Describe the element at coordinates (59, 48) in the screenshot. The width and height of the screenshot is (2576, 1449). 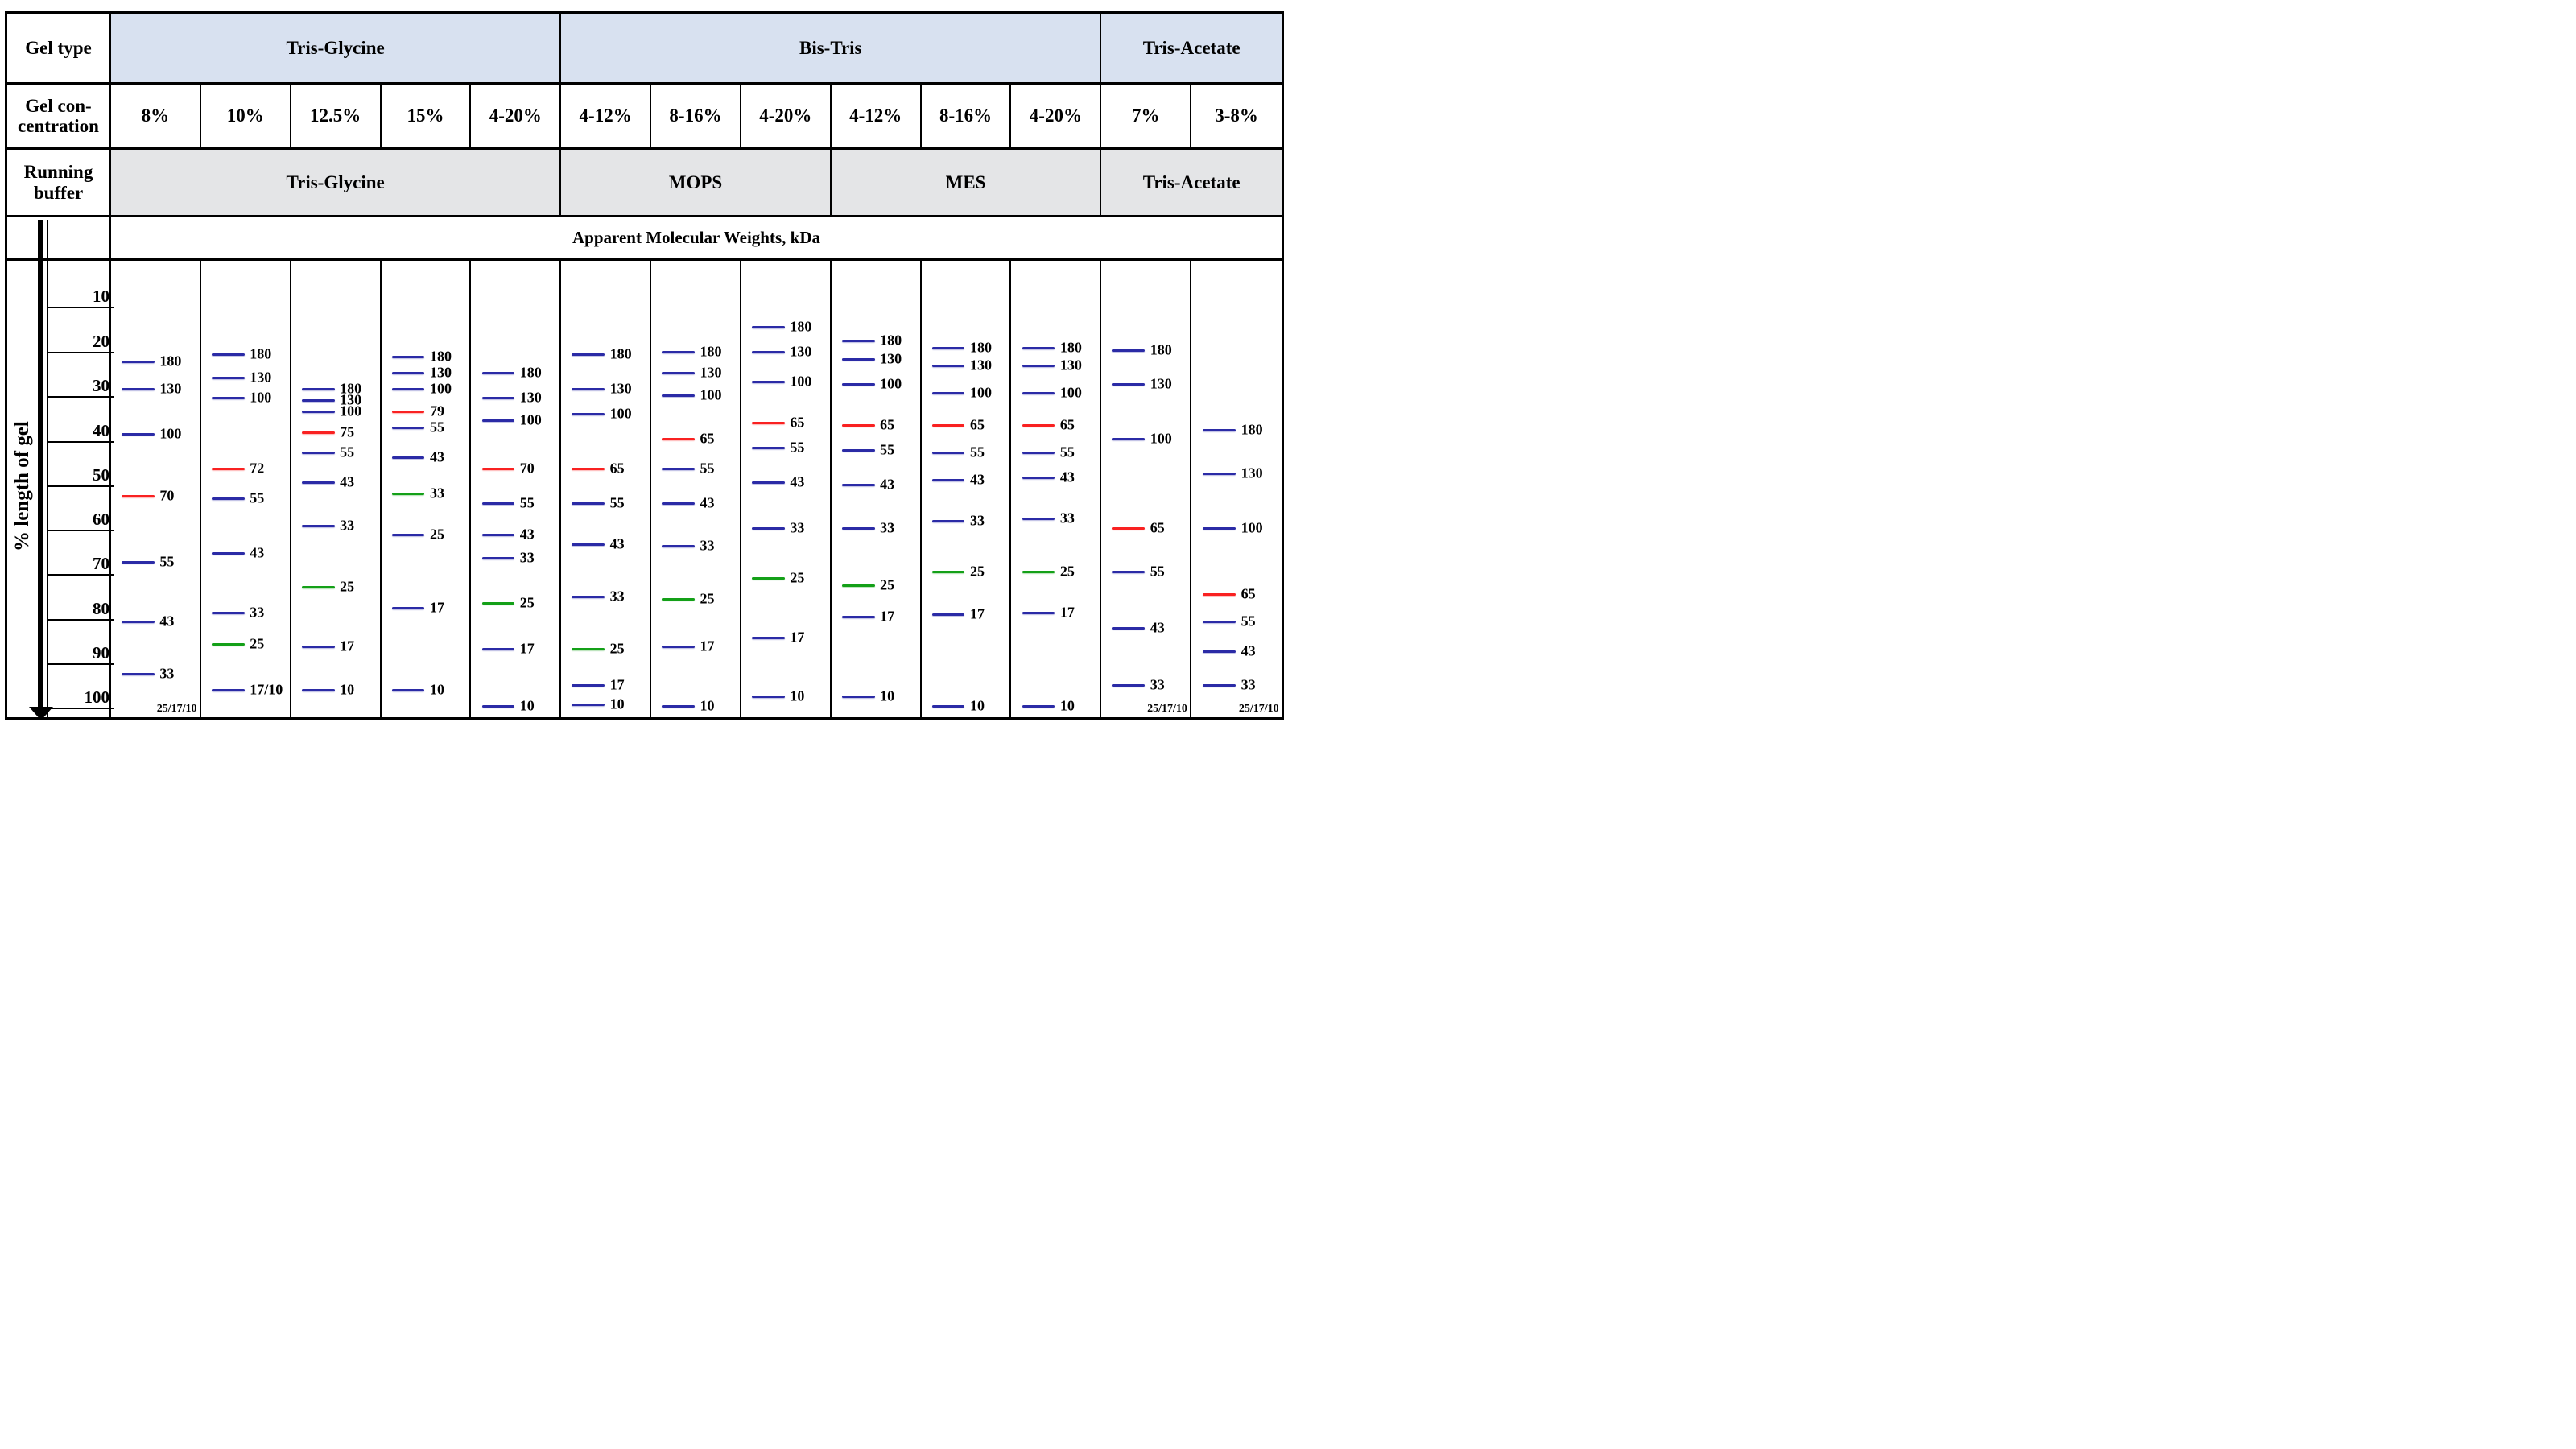
I see `gel-type-header-label: Gel type` at that location.